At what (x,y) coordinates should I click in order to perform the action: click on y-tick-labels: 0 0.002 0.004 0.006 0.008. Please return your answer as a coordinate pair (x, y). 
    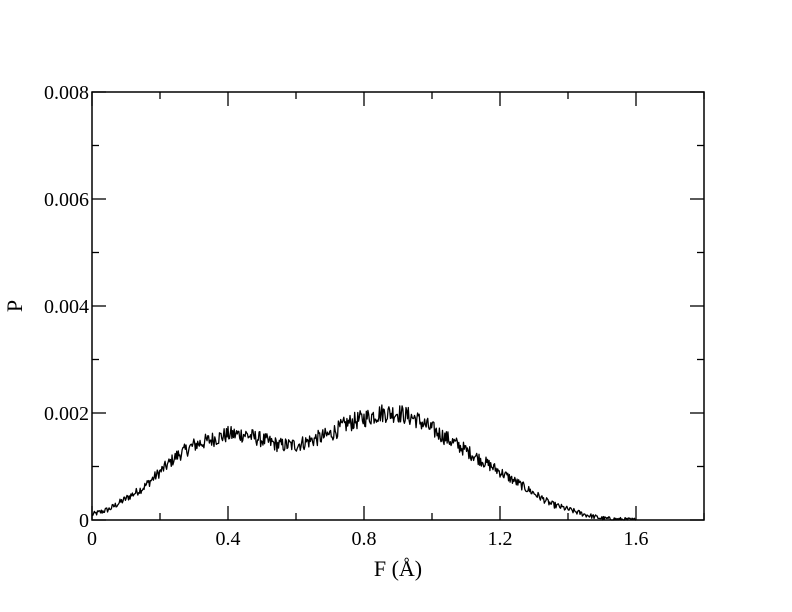
    Looking at the image, I should click on (66, 307).